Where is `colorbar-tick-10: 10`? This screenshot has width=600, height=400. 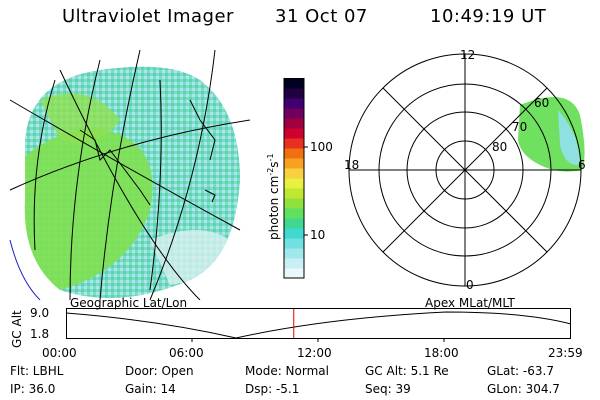 colorbar-tick-10: 10 is located at coordinates (318, 235).